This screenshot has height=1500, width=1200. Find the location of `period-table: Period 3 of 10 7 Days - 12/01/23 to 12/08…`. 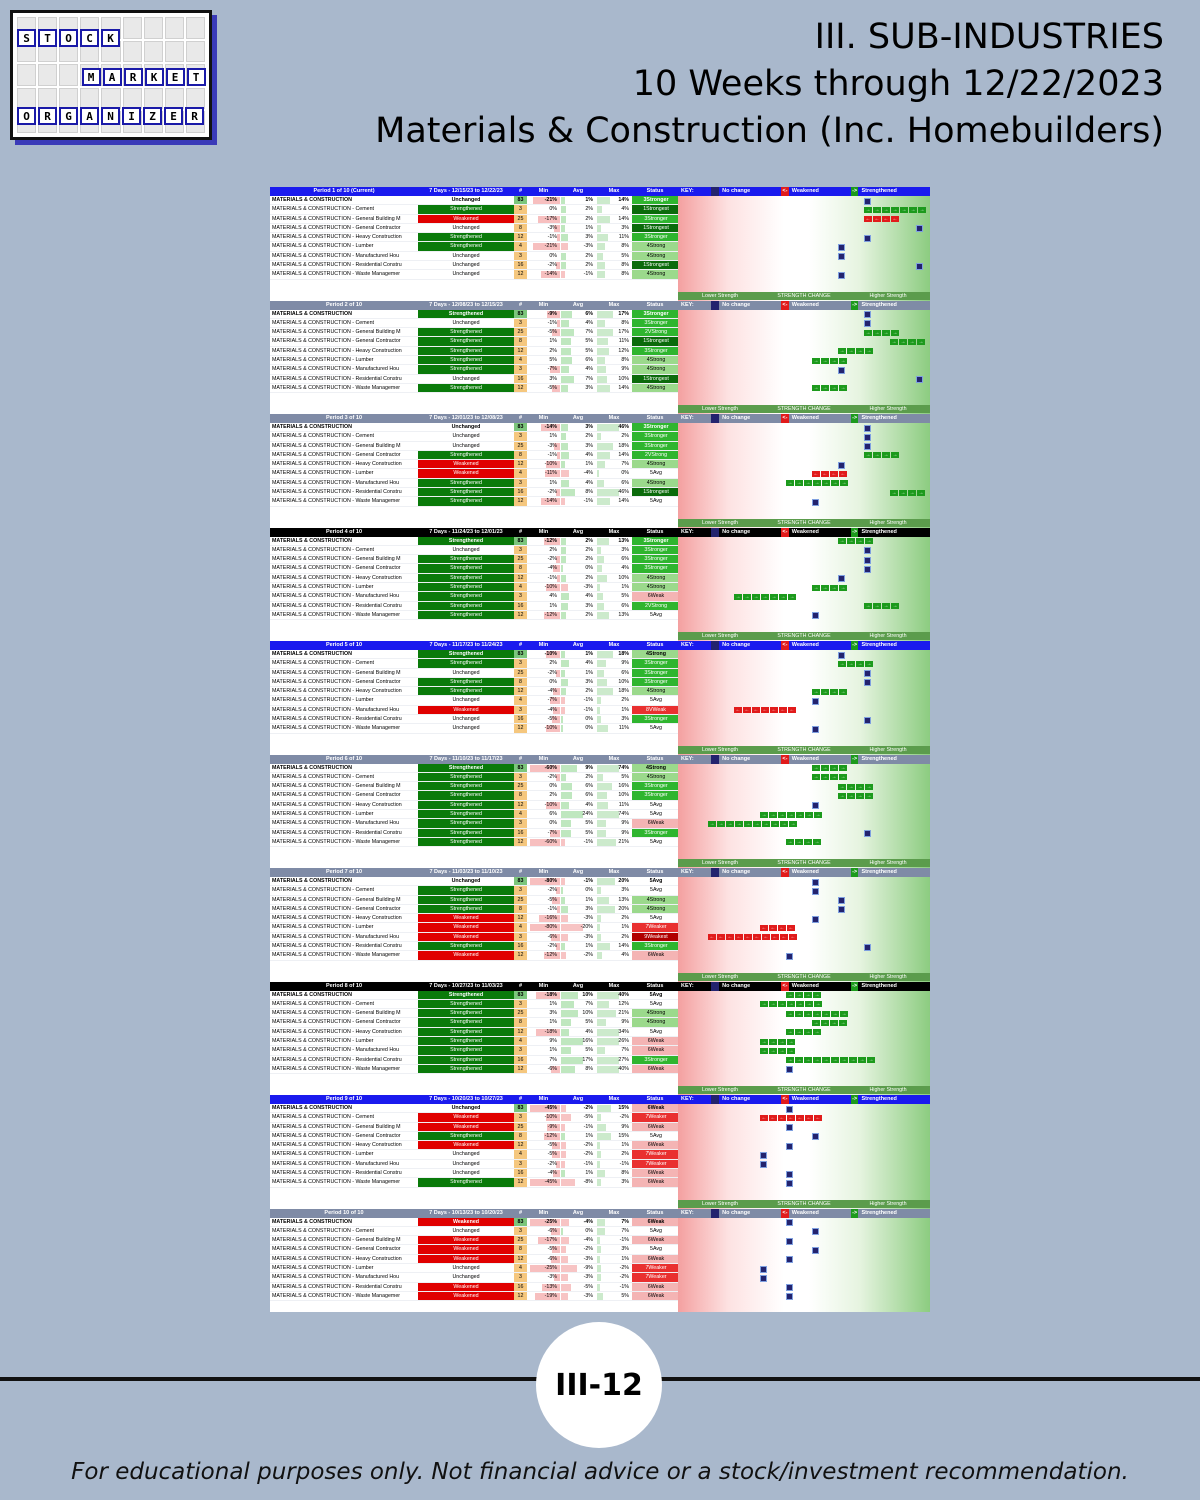

period-table: Period 3 of 10 7 Days - 12/01/23 to 12/08… is located at coordinates (474, 460).